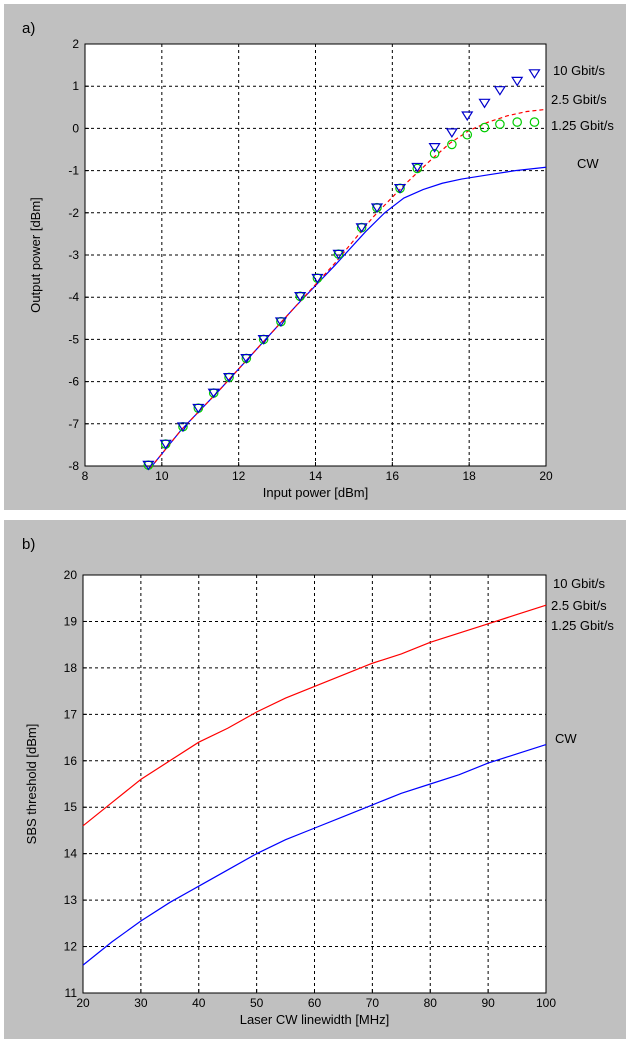  Describe the element at coordinates (71, 947) in the screenshot. I see `y-tick-label: 12` at that location.